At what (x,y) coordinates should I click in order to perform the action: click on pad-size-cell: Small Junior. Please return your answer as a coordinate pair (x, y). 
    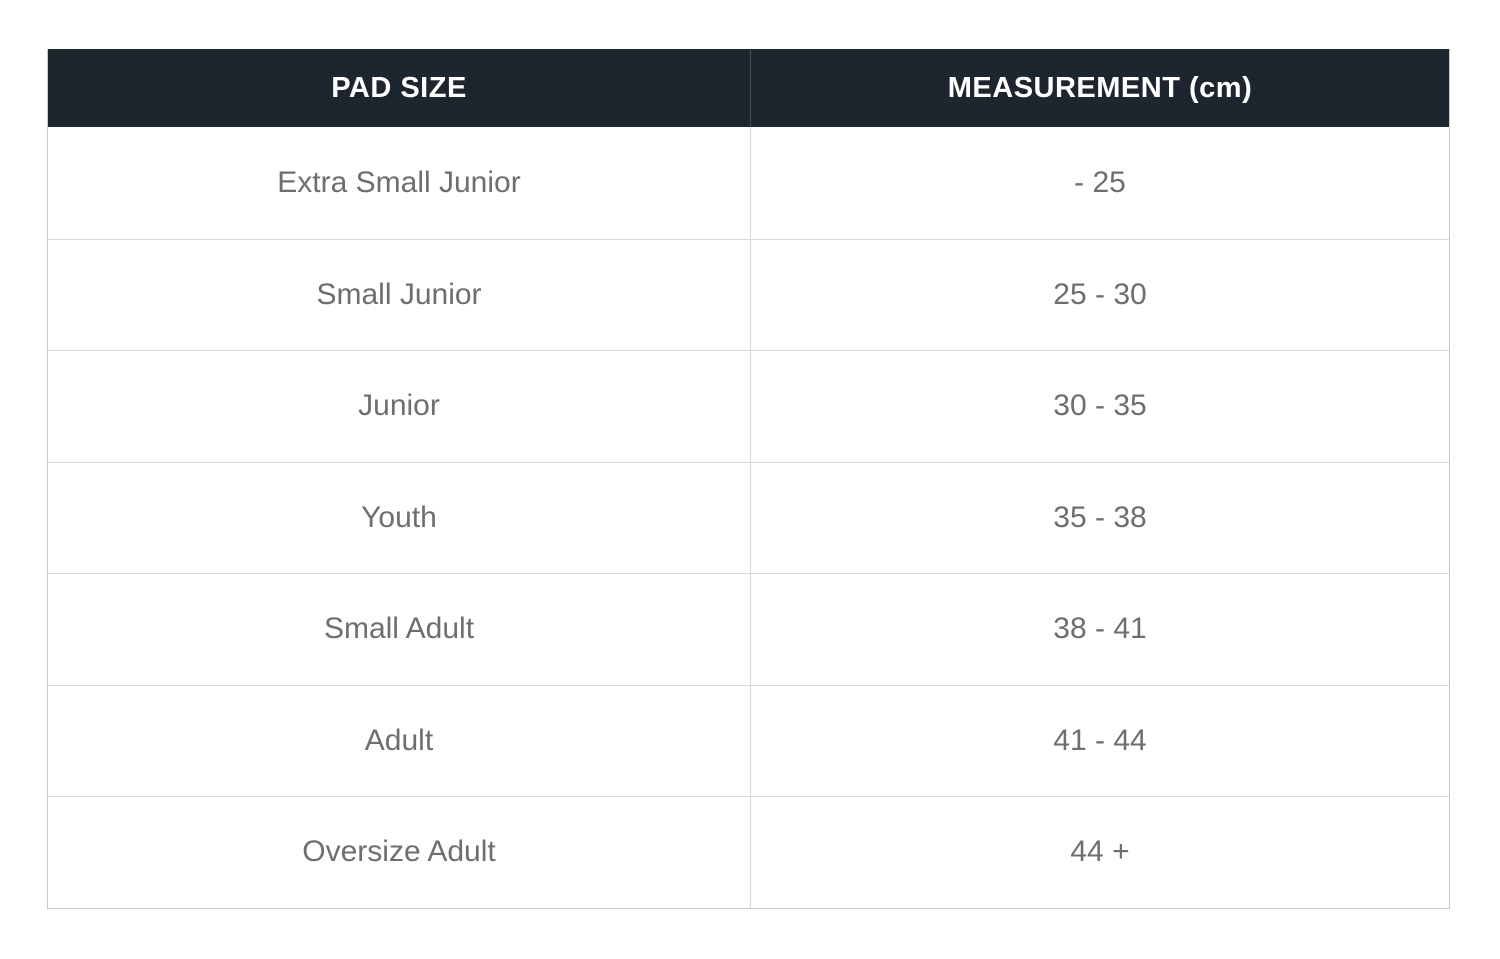
    Looking at the image, I should click on (399, 294).